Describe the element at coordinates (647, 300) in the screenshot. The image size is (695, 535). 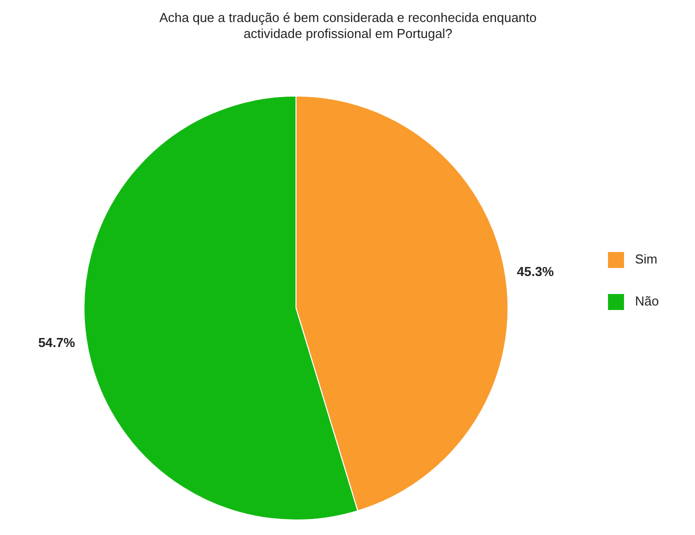
I see `legend-label: Não` at that location.